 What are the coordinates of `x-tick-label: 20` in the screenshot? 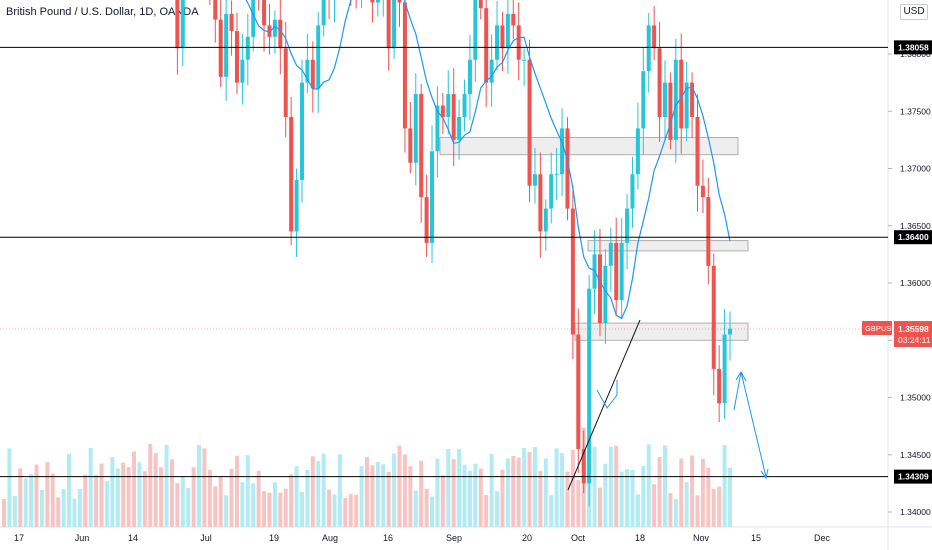 It's located at (527, 538).